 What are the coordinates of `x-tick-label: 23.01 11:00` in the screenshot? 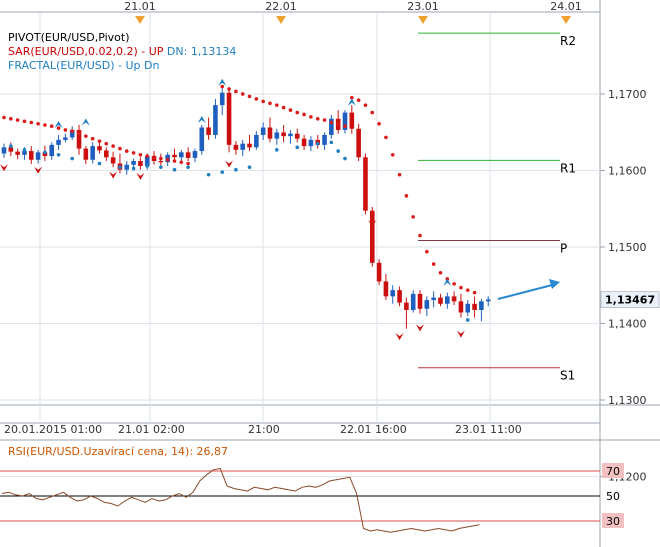 It's located at (488, 429).